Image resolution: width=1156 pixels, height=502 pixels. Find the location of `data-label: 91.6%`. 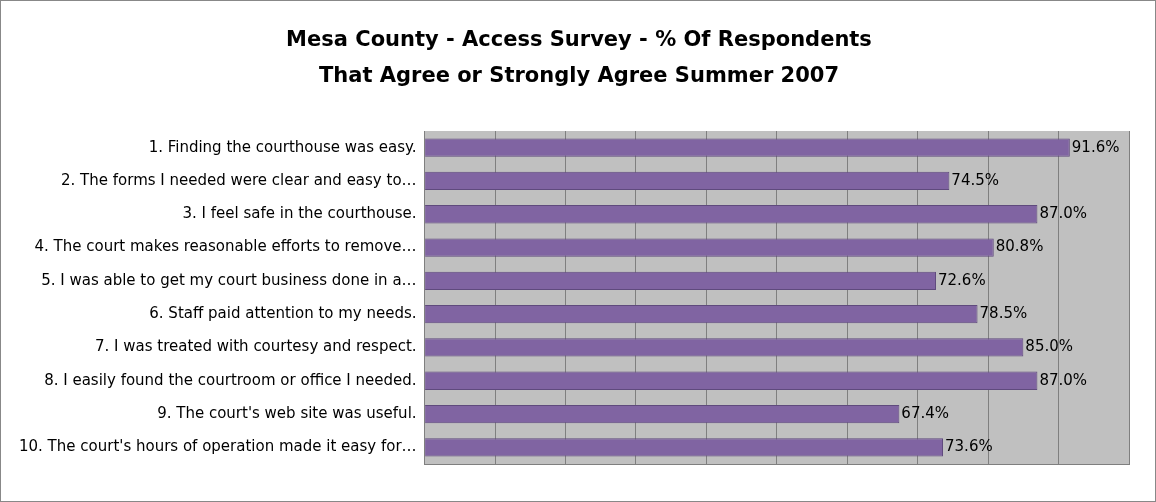

data-label: 91.6% is located at coordinates (1095, 146).